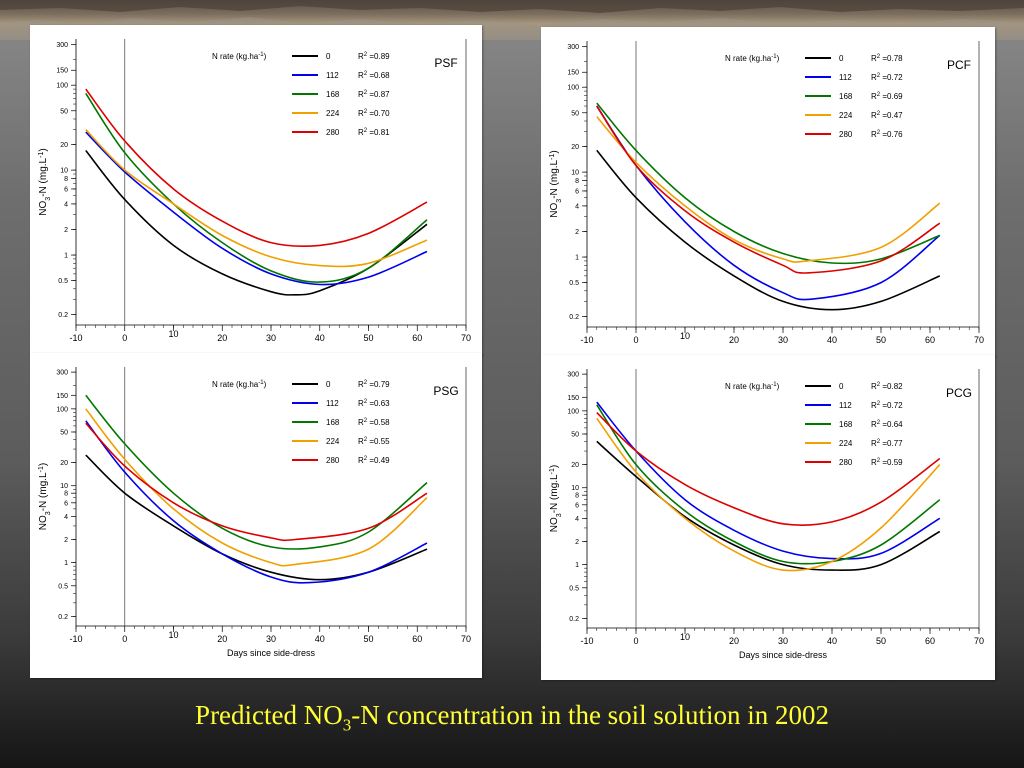  What do you see at coordinates (374, 132) in the screenshot?
I see `legend-r2: R2 =0.81` at bounding box center [374, 132].